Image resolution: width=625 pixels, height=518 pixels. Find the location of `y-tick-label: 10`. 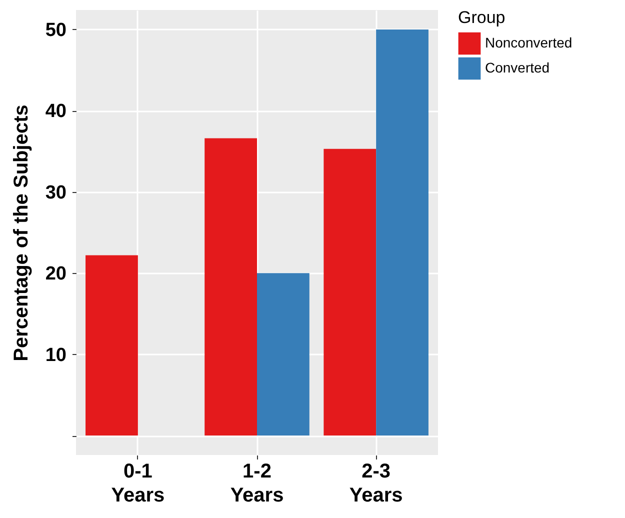

y-tick-label: 10 is located at coordinates (55, 355).